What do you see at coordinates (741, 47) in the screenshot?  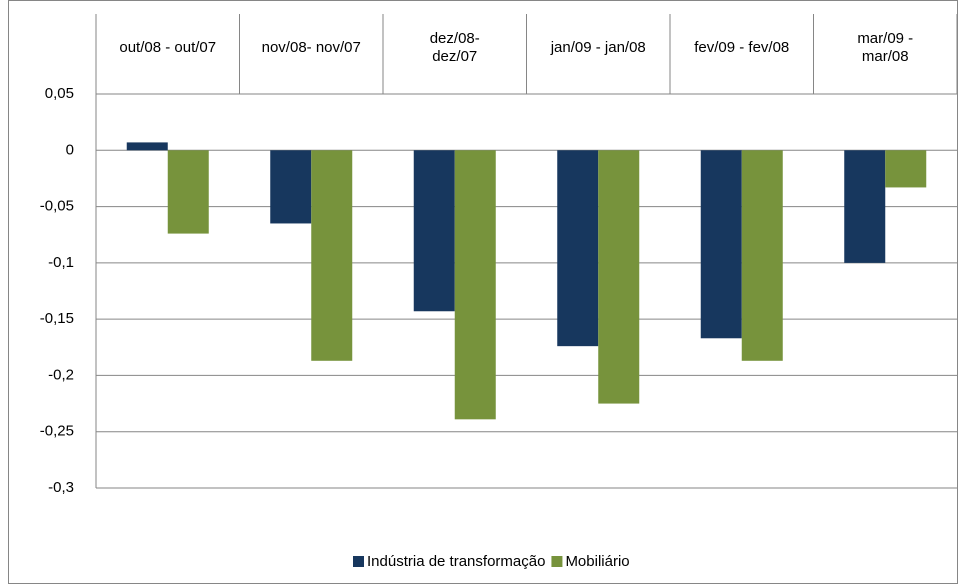 I see `x-tick-label: fev/09 - fev/08` at bounding box center [741, 47].